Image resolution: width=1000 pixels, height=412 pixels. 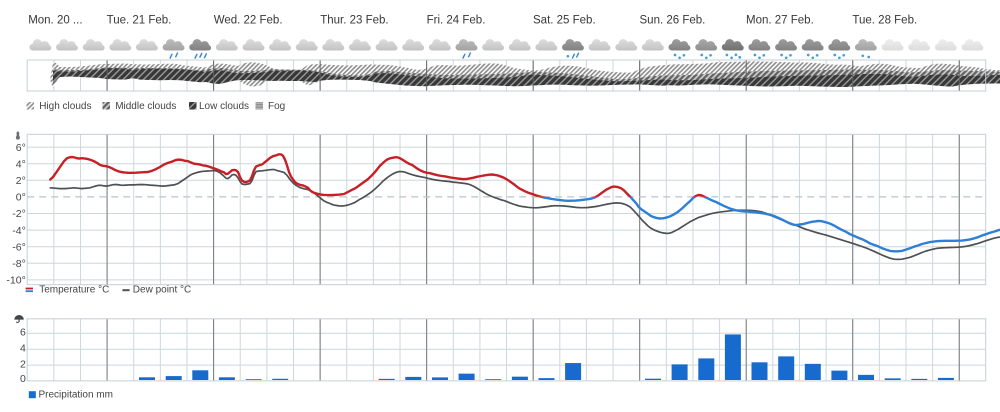 I want to click on svg-text: -8°, so click(x=19, y=264).